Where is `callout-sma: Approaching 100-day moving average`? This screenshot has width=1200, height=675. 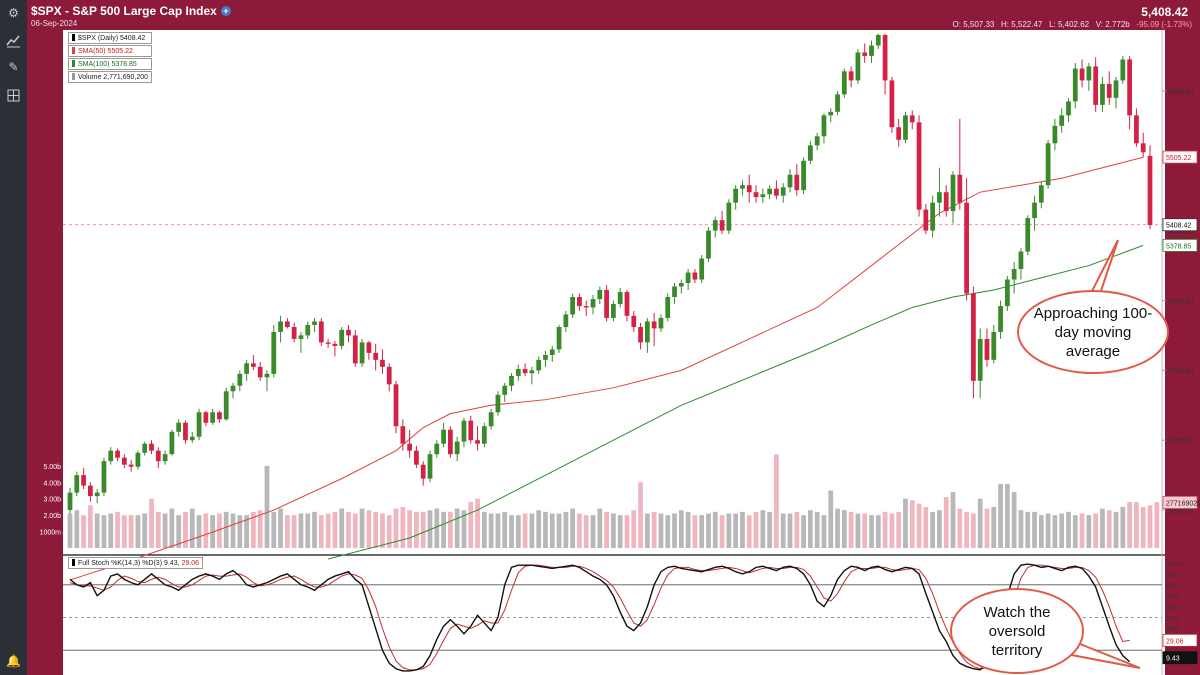 callout-sma: Approaching 100-day moving average is located at coordinates (1093, 332).